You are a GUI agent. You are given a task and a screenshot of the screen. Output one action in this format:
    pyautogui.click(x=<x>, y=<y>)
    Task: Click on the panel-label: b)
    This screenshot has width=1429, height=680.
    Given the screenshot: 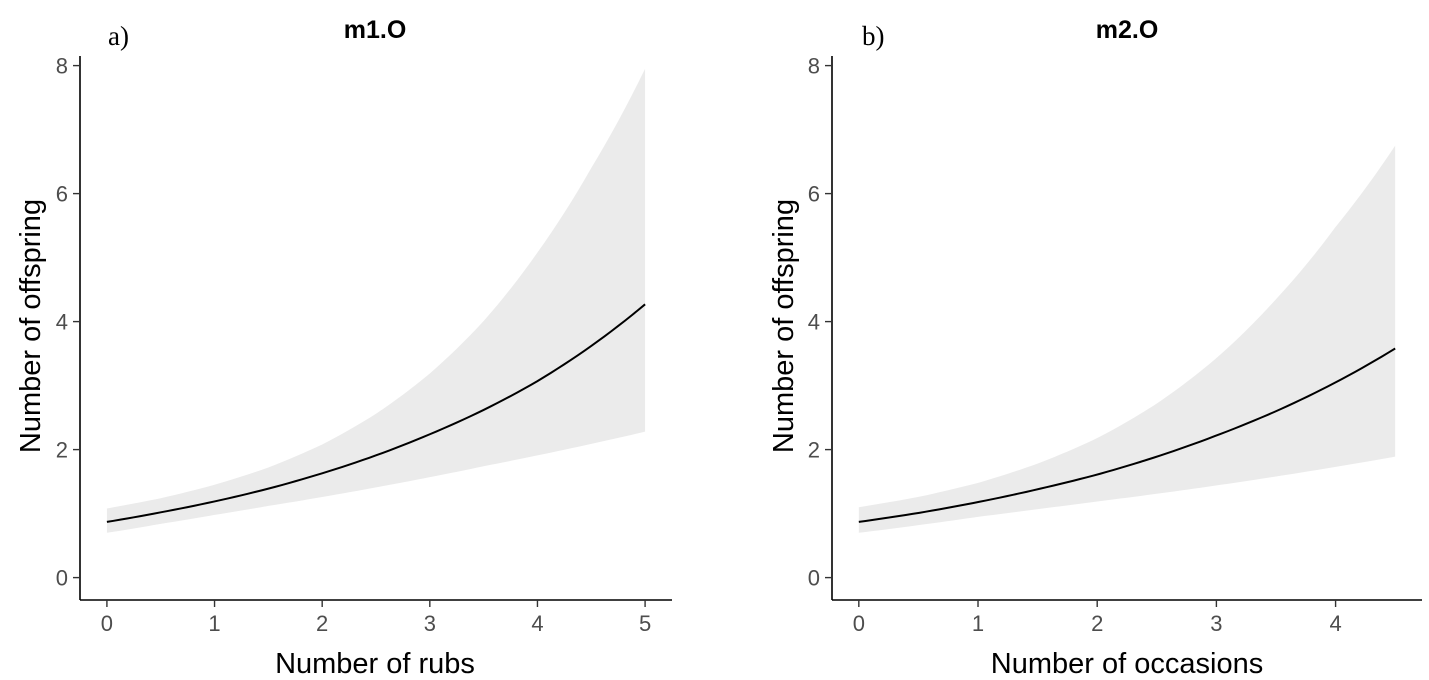 What is the action you would take?
    pyautogui.click(x=873, y=36)
    